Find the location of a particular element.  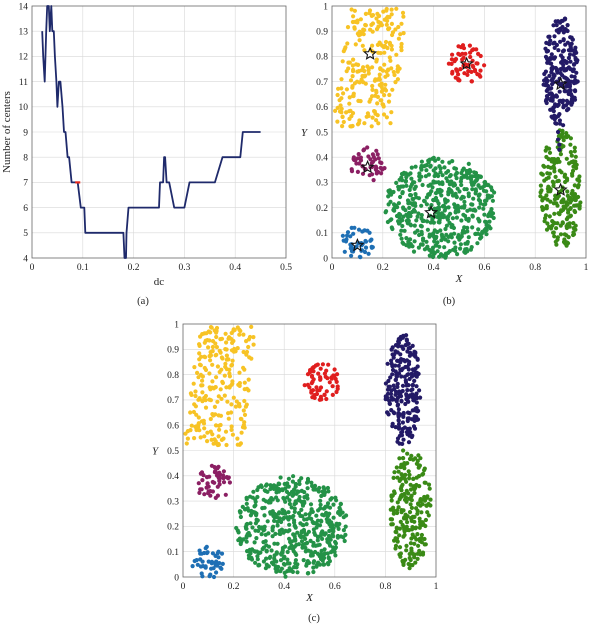

y-tick-label: 0.8 is located at coordinates (322, 58).